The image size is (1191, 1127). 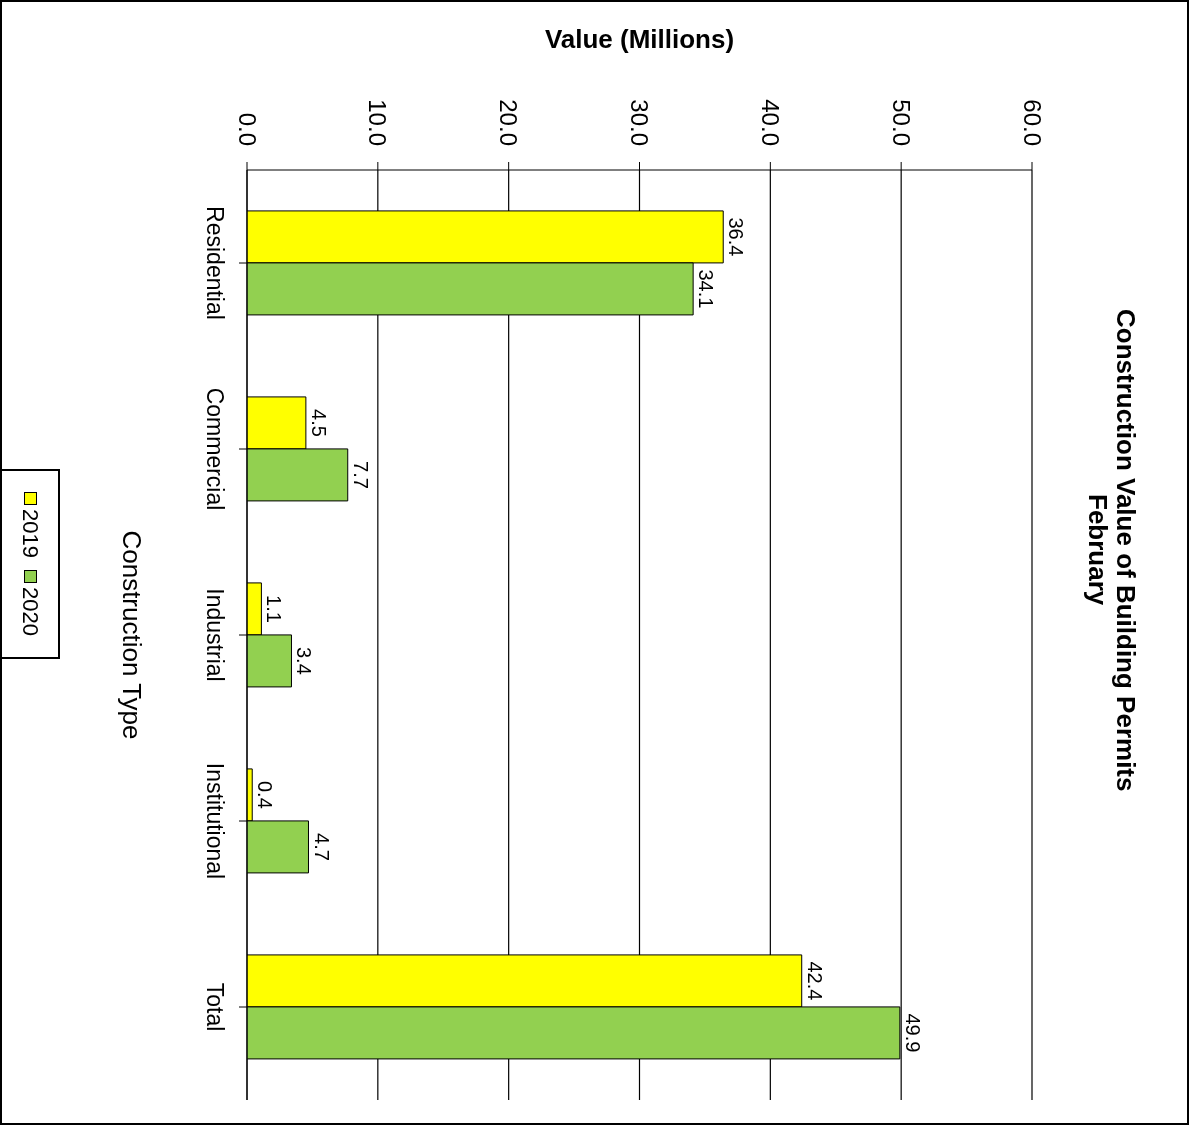 What do you see at coordinates (215, 1007) in the screenshot?
I see `y-tick-label: Total` at bounding box center [215, 1007].